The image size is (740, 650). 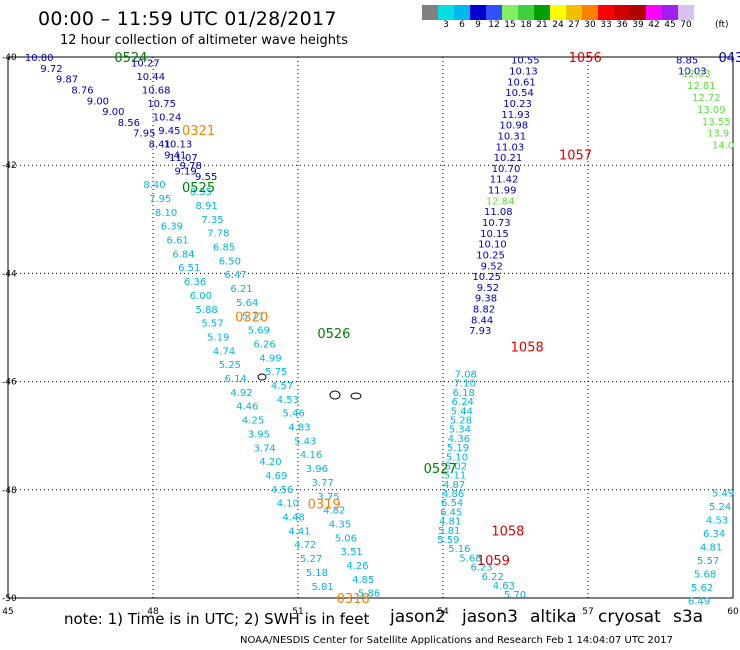 I want to click on wave-height-value: 9.00, so click(x=98, y=101).